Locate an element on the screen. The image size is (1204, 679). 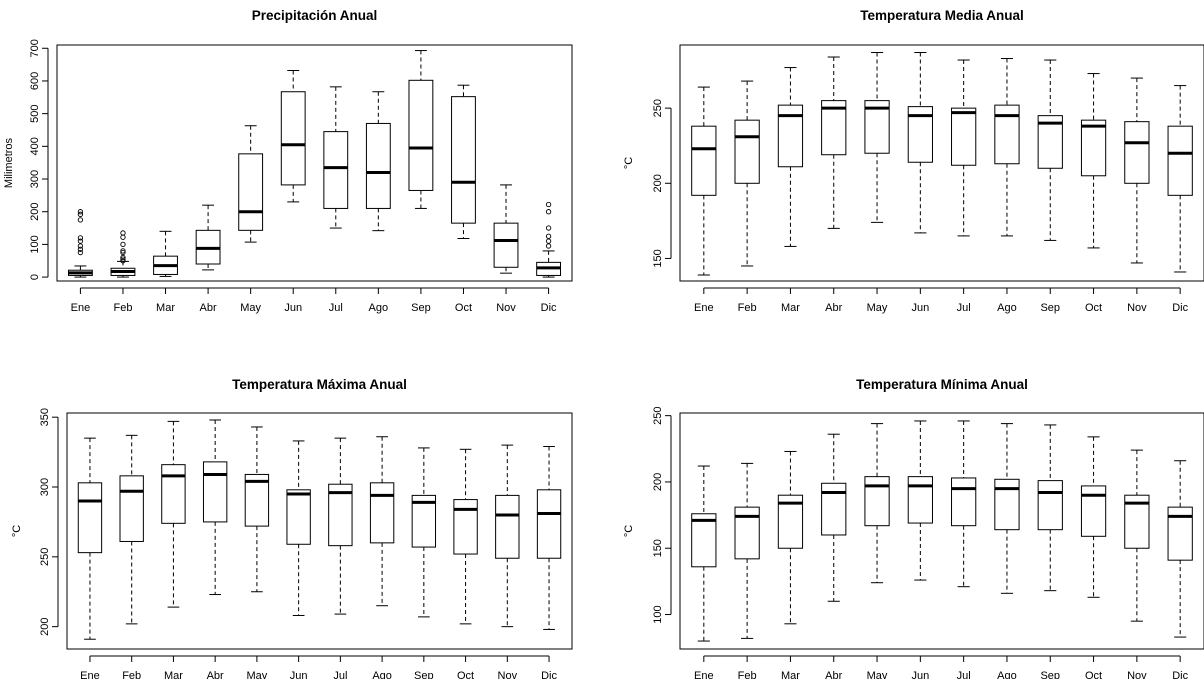
box-jun is located at coordinates (293, 136).